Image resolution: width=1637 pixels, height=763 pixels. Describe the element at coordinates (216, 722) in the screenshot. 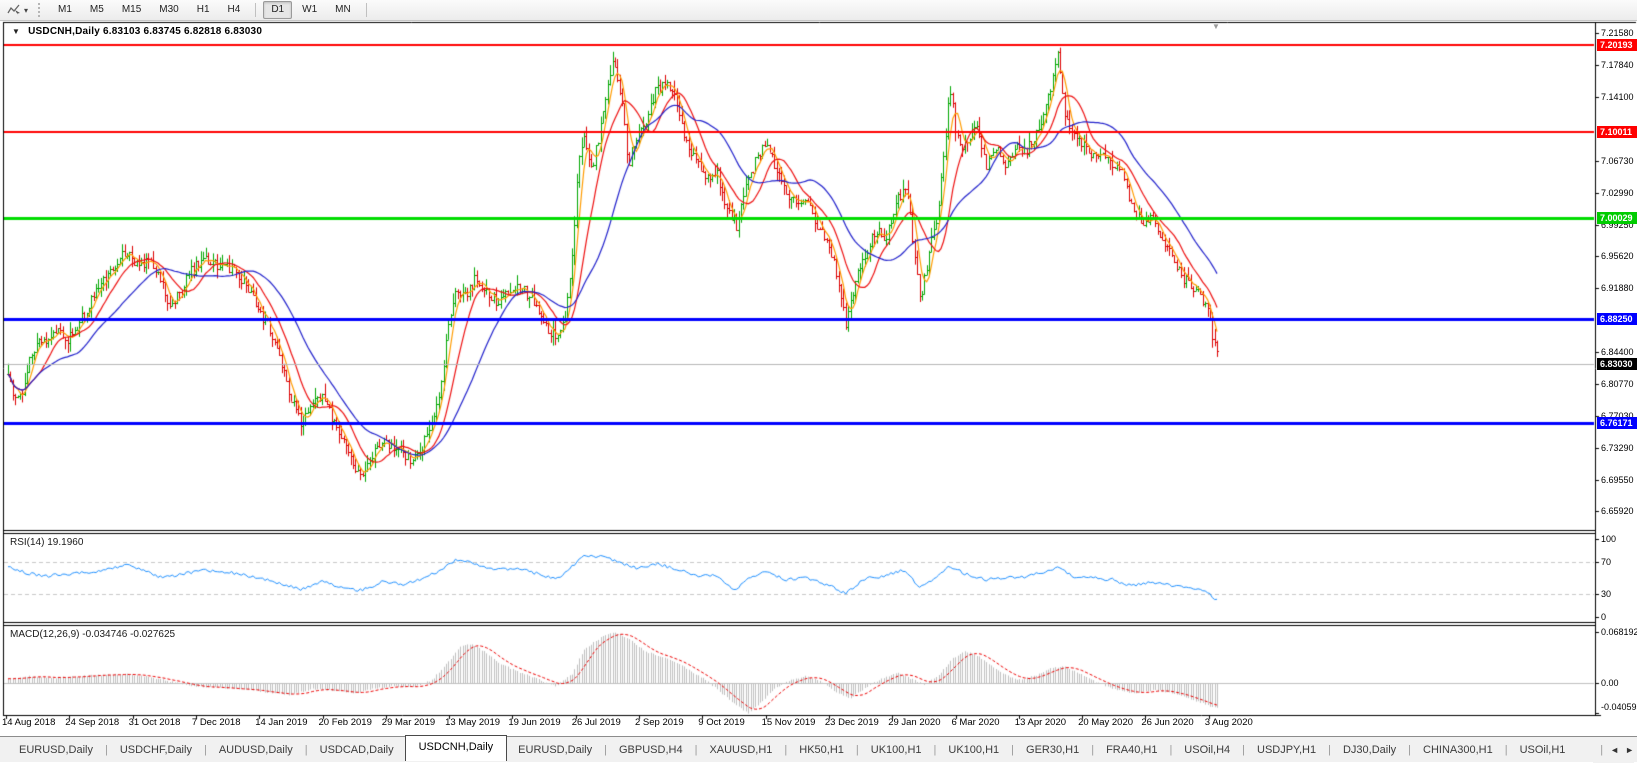

I see `date-tick-label: 7 Dec 2018` at that location.